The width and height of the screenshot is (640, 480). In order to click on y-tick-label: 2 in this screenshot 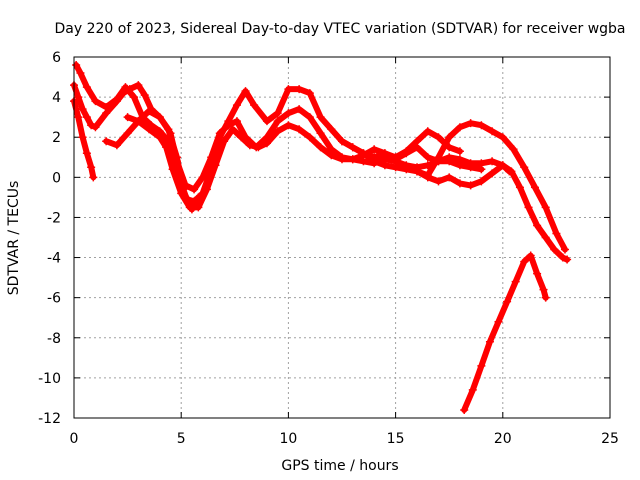, I will do `click(56, 138)`.